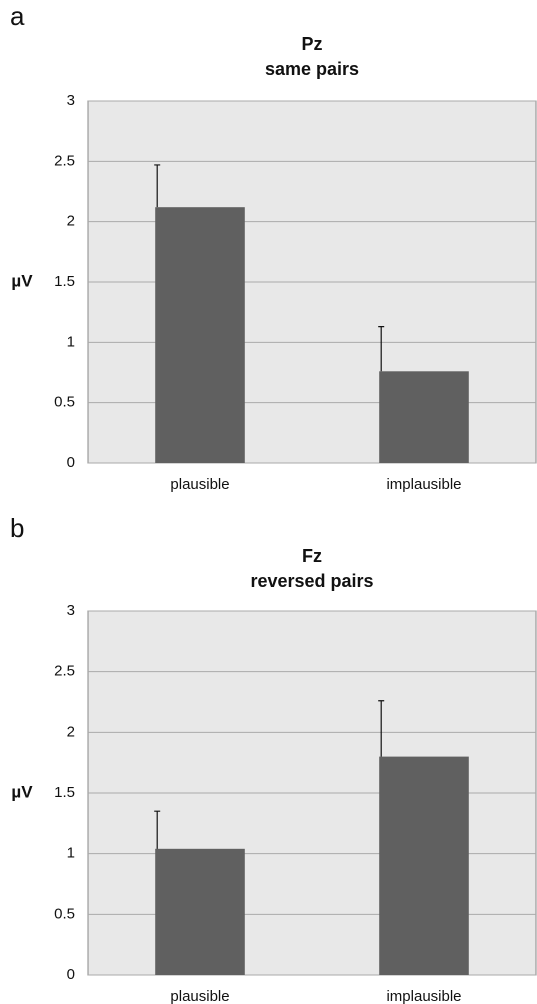 The height and width of the screenshot is (1004, 537). Describe the element at coordinates (311, 44) in the screenshot. I see `chart-title: Pz` at that location.